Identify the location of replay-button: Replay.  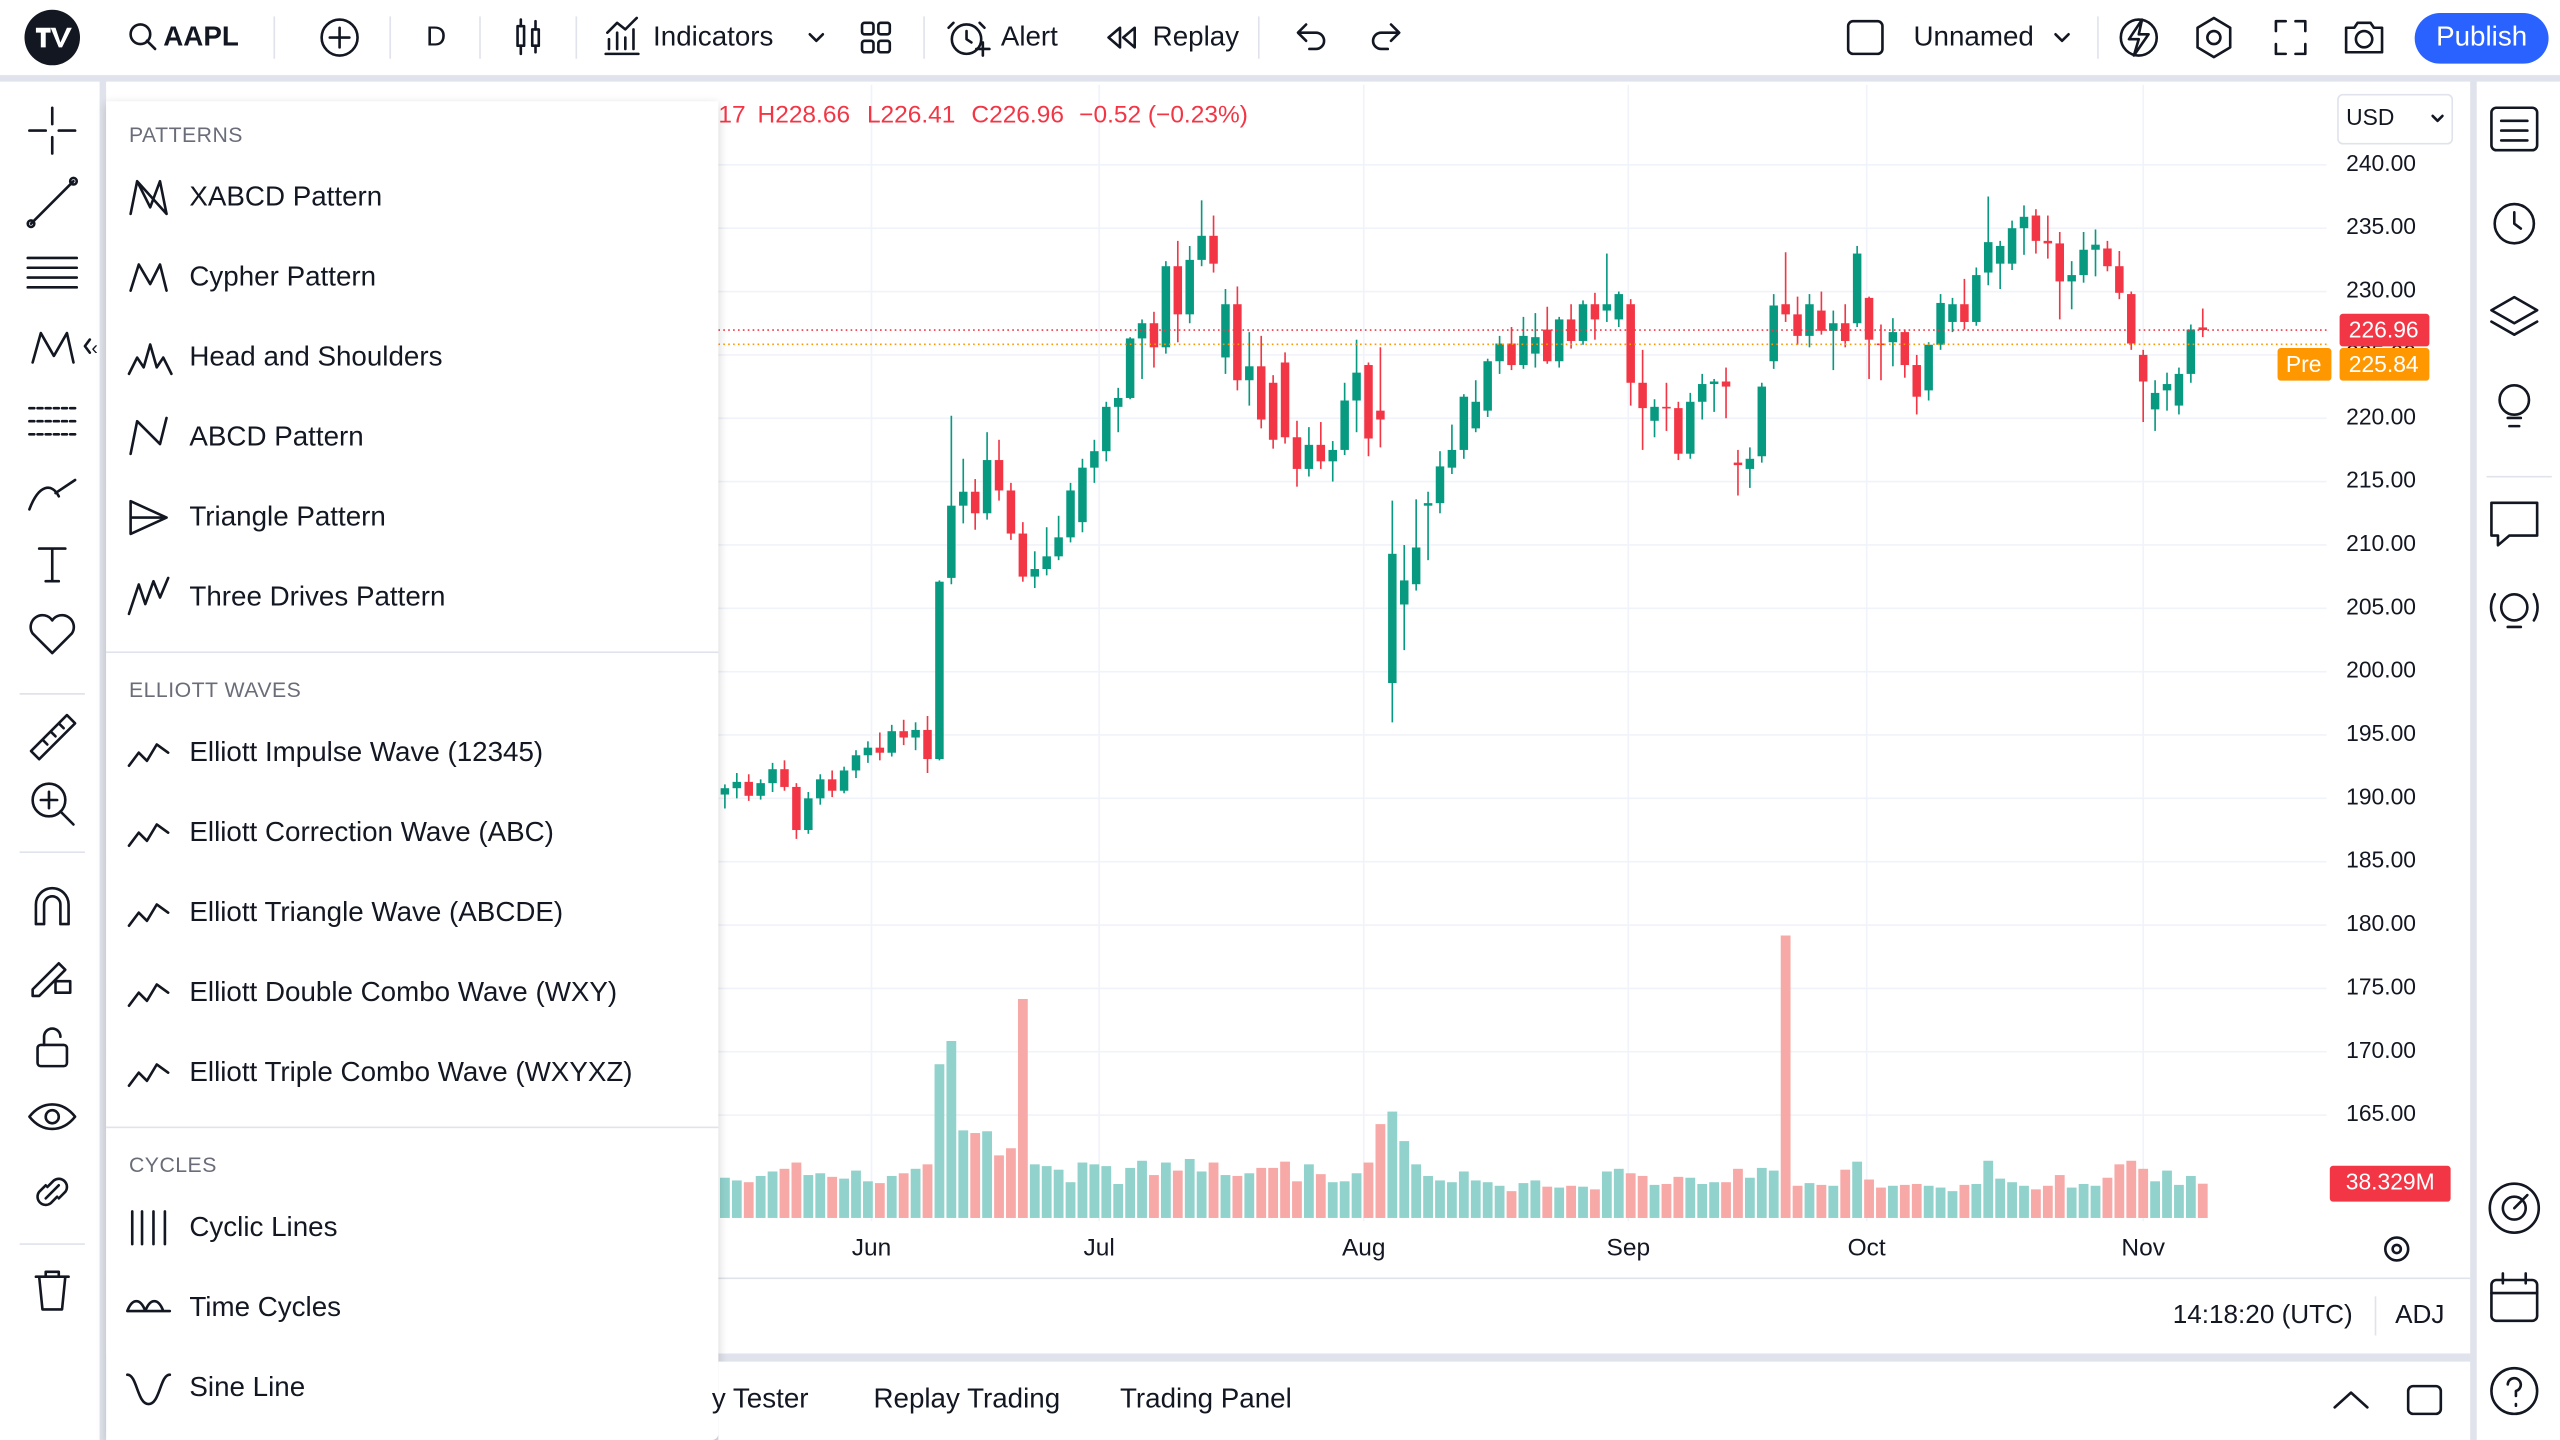
(1196, 37).